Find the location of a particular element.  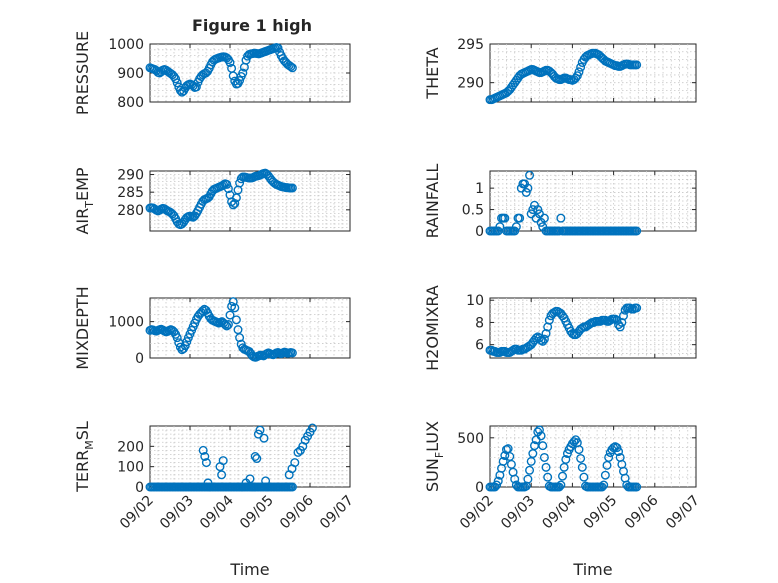

y-tick-label: 800 is located at coordinates (130, 103).